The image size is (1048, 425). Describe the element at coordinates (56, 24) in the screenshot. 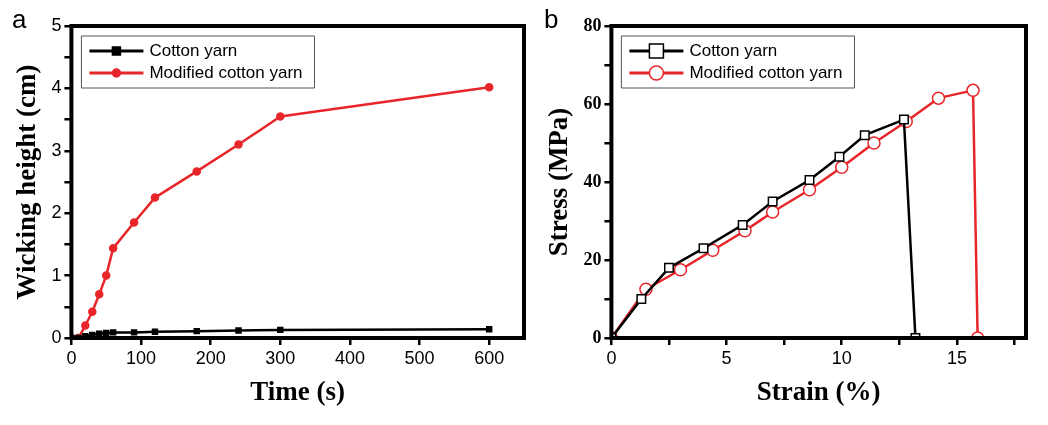

I see `y-tick-label: 5` at that location.